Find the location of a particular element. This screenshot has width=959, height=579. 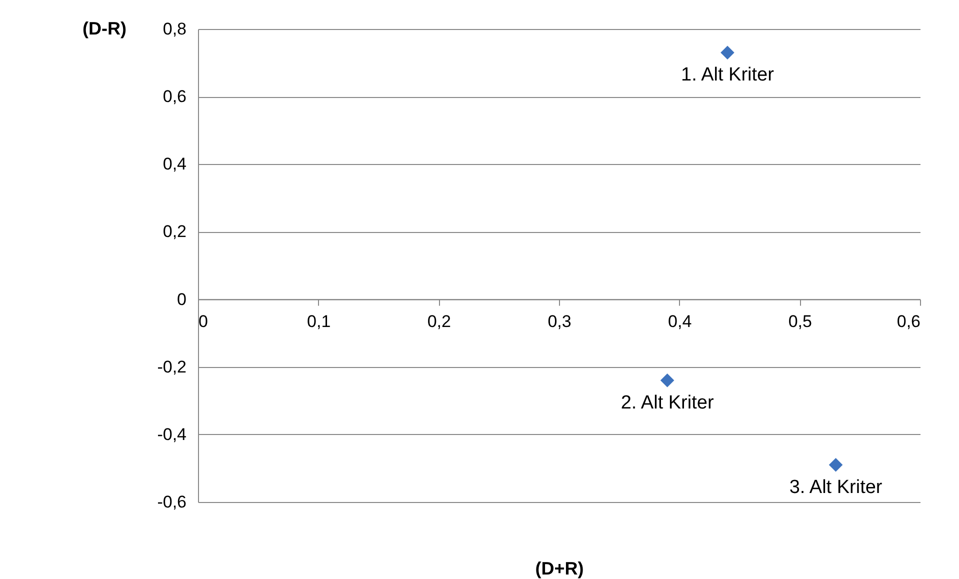

annotation: 2. Alt Kriter is located at coordinates (667, 403).